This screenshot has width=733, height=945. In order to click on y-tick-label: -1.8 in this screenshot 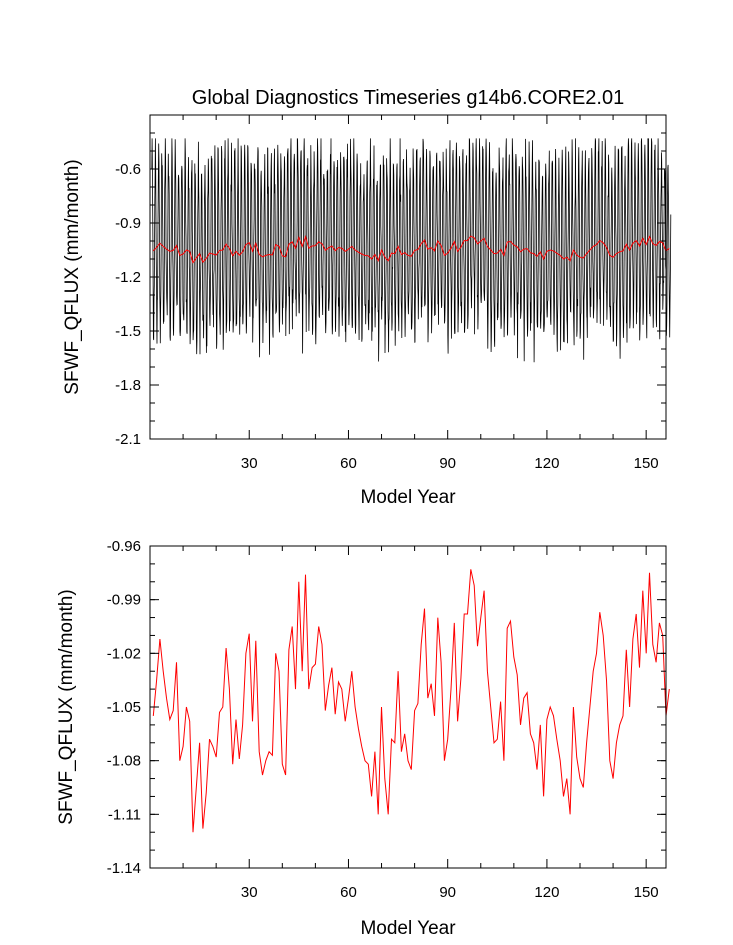, I will do `click(128, 385)`.